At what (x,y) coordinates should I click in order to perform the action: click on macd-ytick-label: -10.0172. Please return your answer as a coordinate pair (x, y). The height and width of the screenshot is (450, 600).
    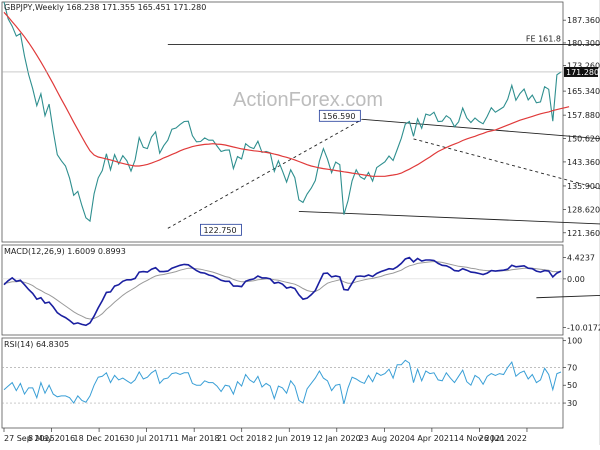
    Looking at the image, I should click on (583, 327).